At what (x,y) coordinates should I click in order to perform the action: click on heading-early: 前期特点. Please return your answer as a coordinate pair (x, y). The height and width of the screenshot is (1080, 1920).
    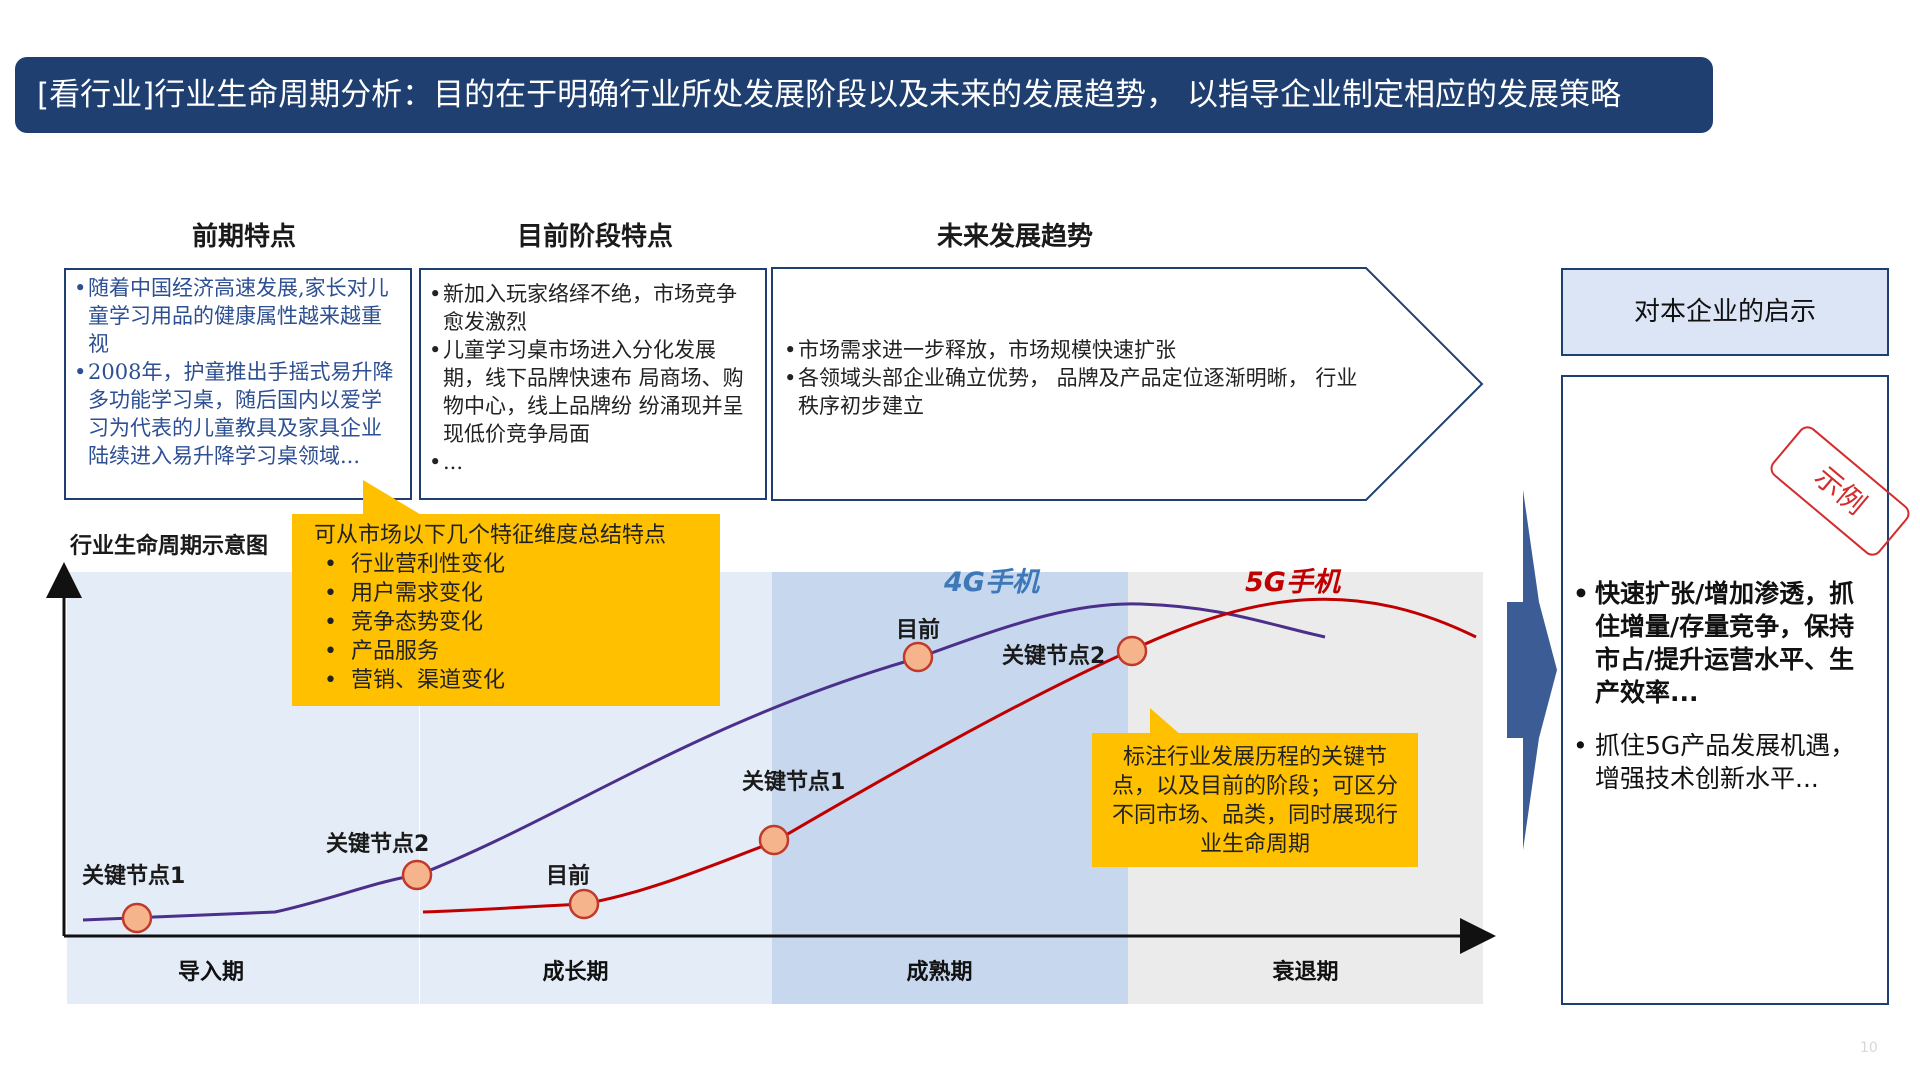
    Looking at the image, I should click on (243, 237).